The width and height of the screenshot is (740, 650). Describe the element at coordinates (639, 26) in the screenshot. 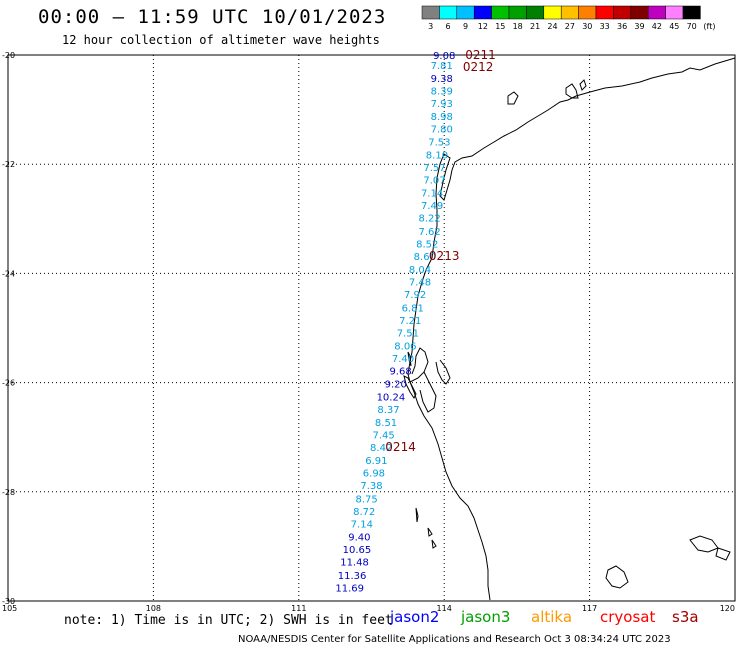

I see `legend-bin-label: 39` at that location.